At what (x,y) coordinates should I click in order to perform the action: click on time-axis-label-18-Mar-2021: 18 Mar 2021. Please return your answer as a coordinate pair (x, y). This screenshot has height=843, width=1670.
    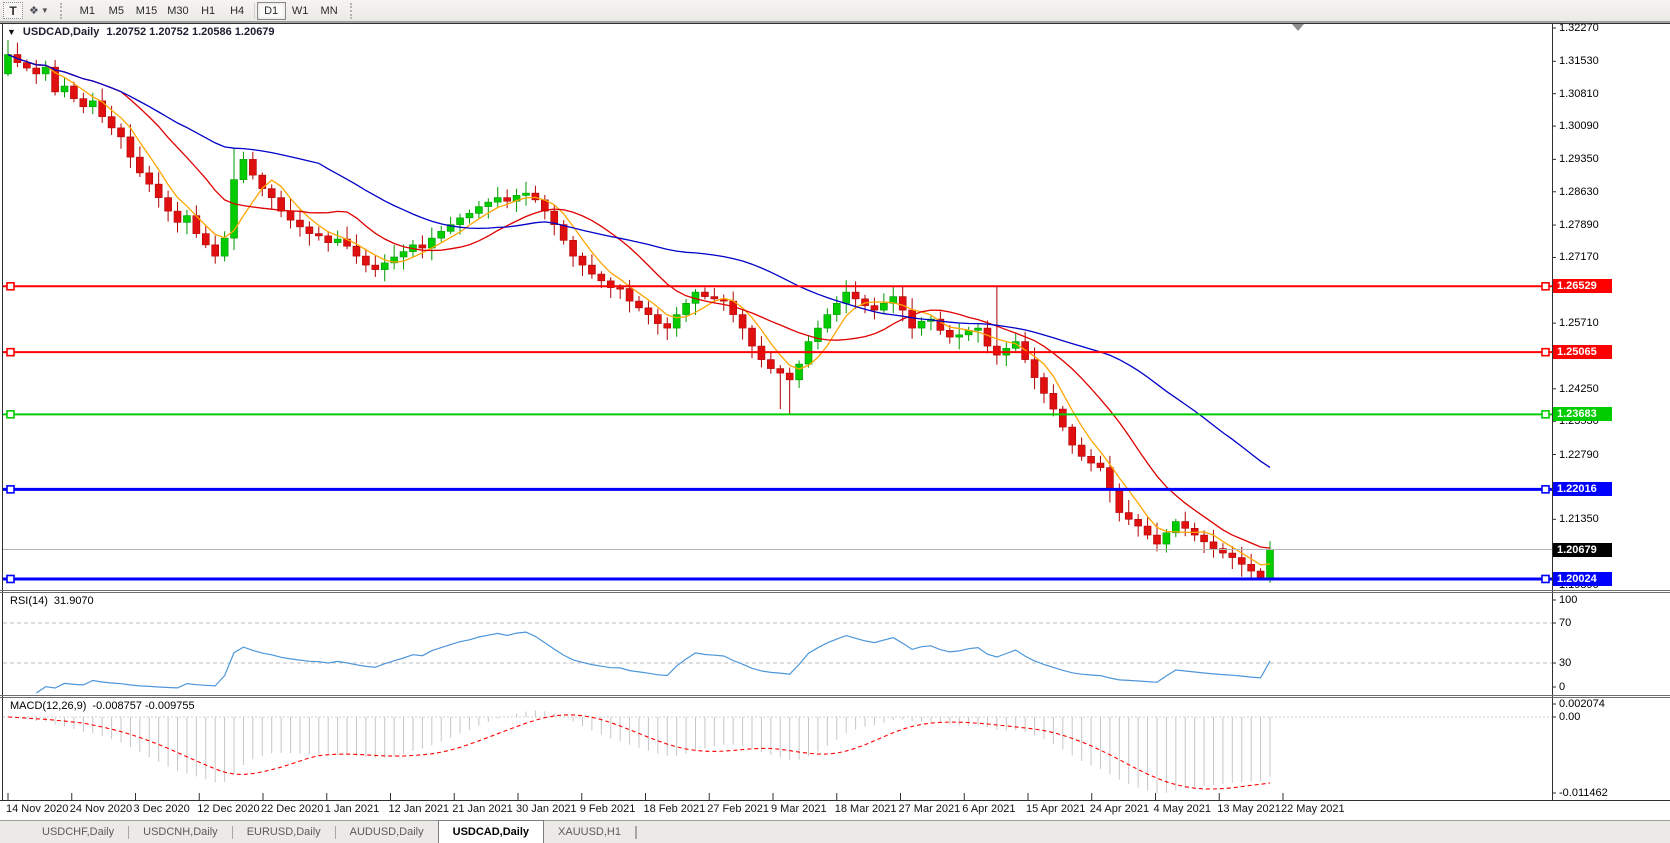
    Looking at the image, I should click on (865, 809).